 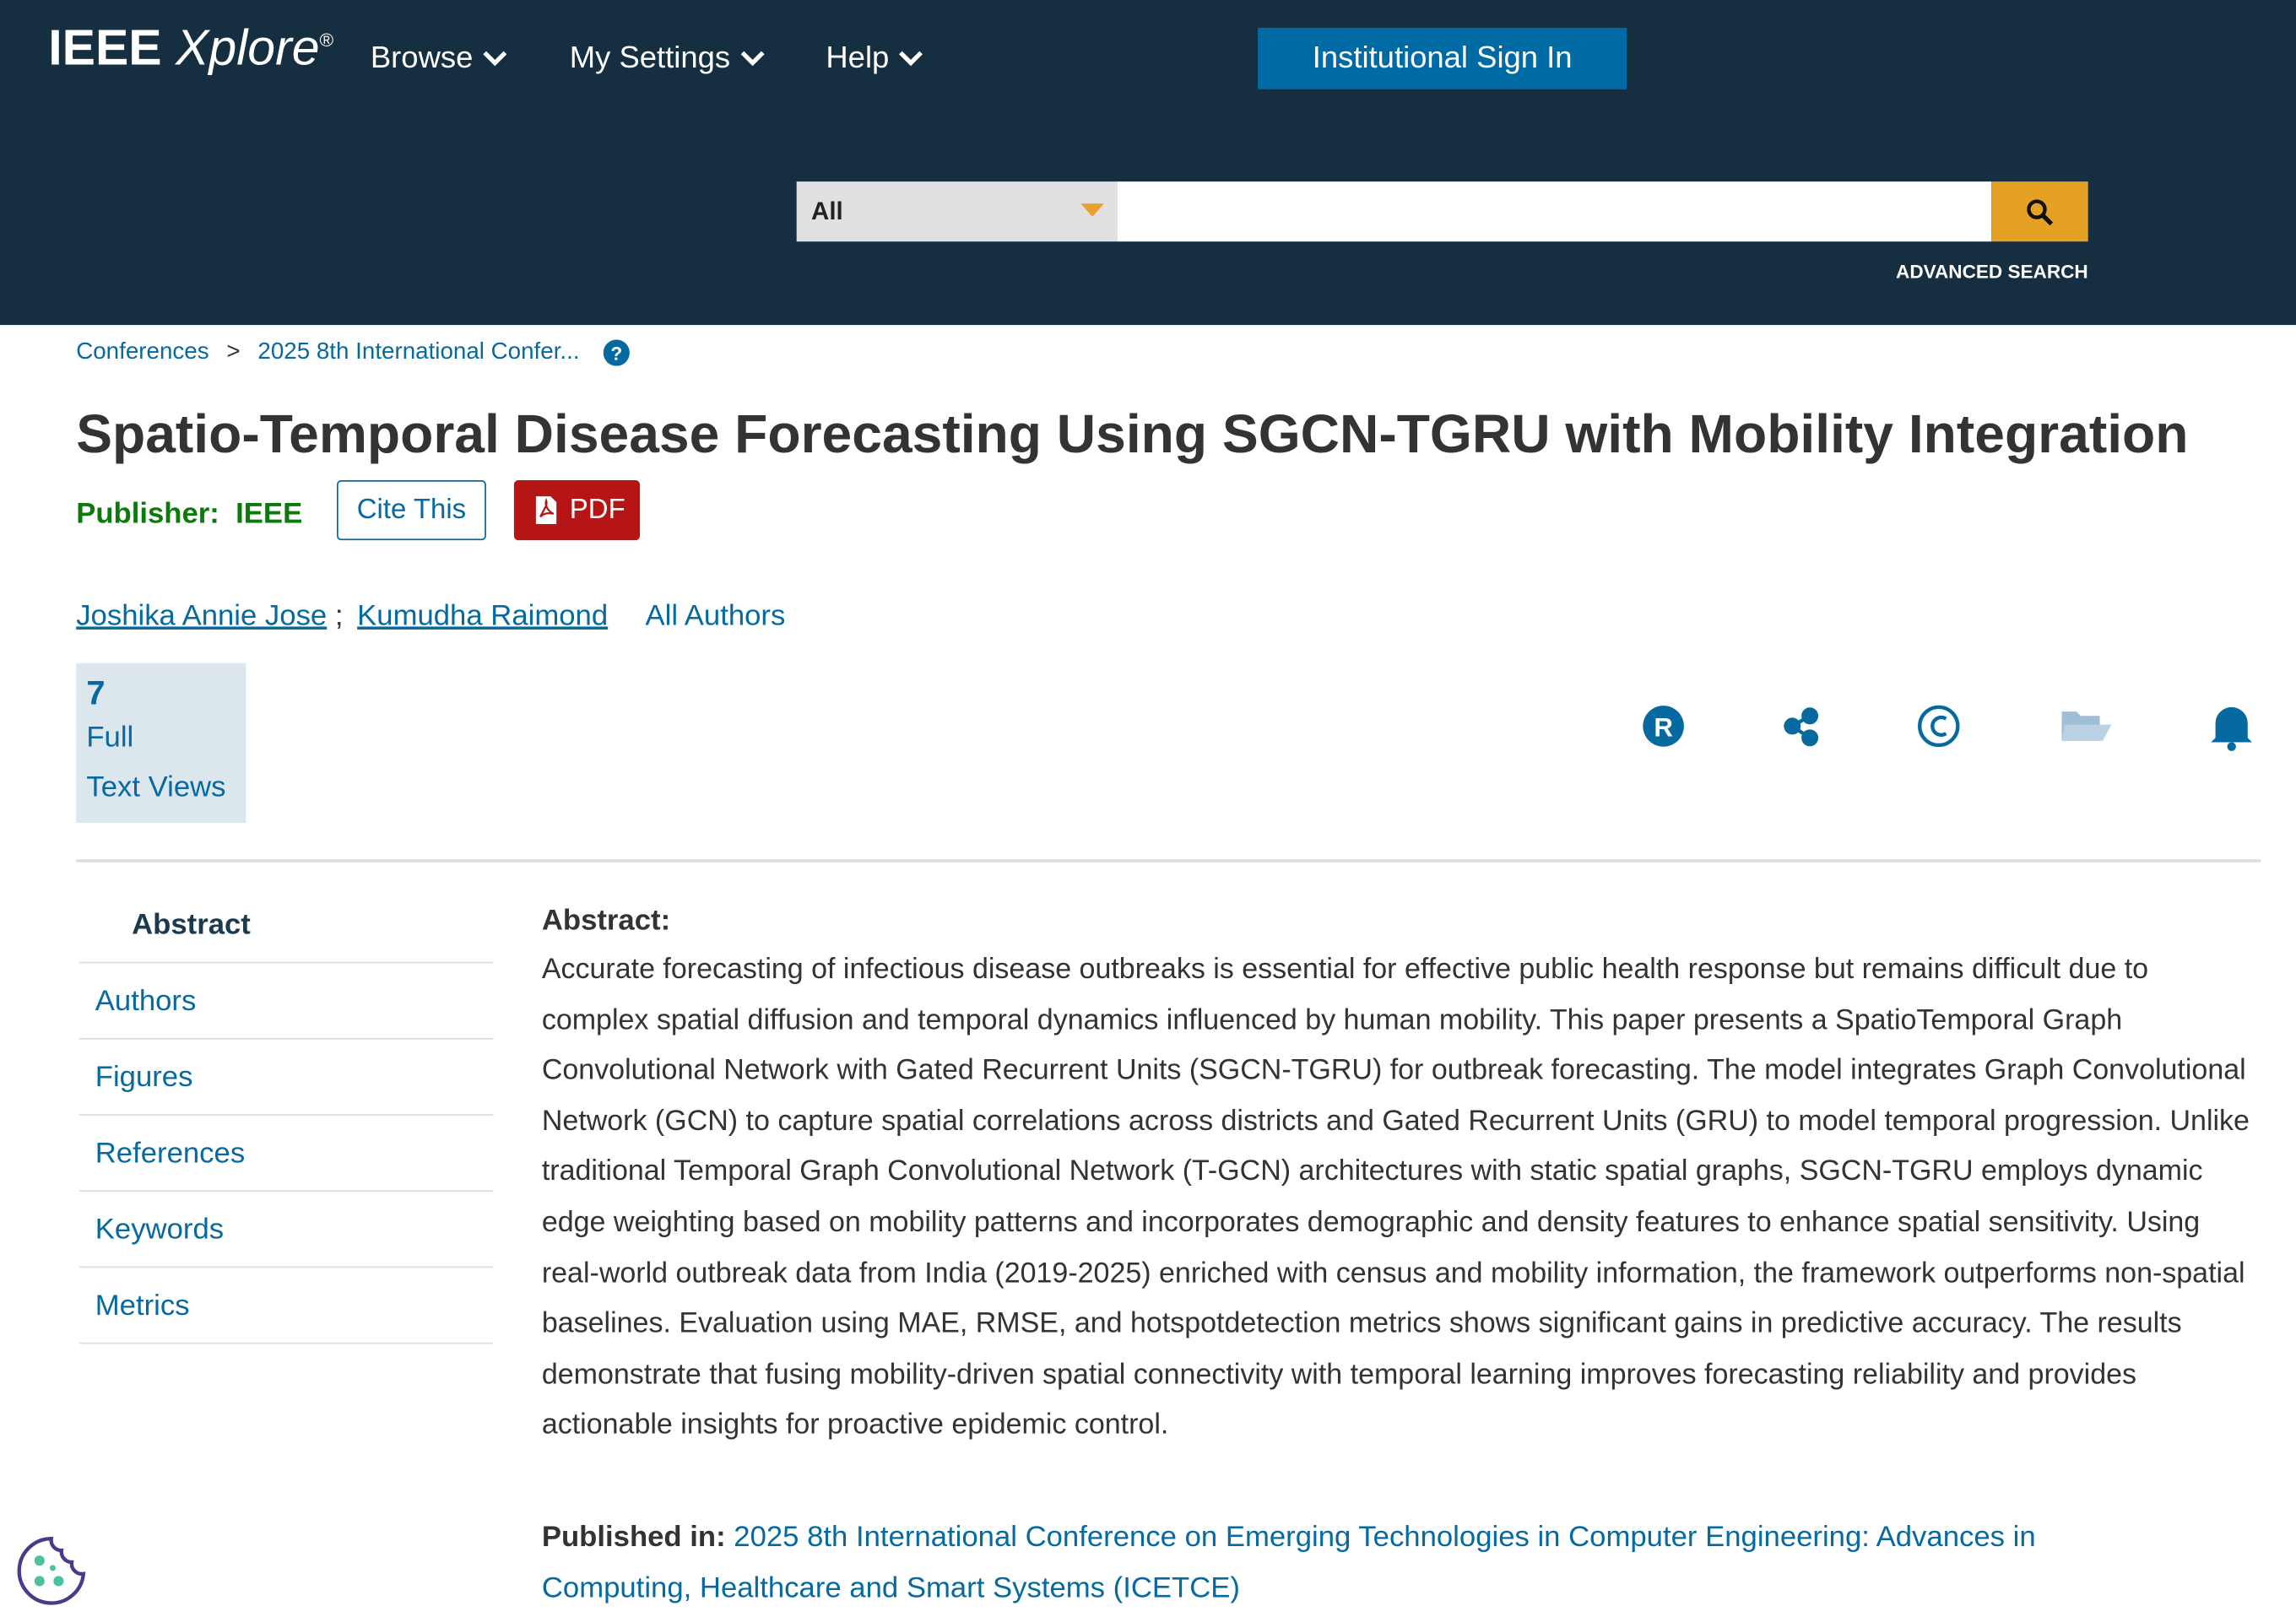 I want to click on svg-text: R, so click(x=1663, y=728).